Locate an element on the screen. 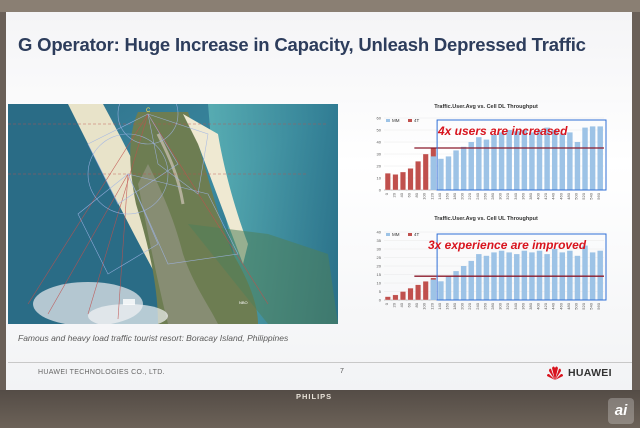 The image size is (640, 428). ul-xtick-label: 500 is located at coordinates (575, 305).